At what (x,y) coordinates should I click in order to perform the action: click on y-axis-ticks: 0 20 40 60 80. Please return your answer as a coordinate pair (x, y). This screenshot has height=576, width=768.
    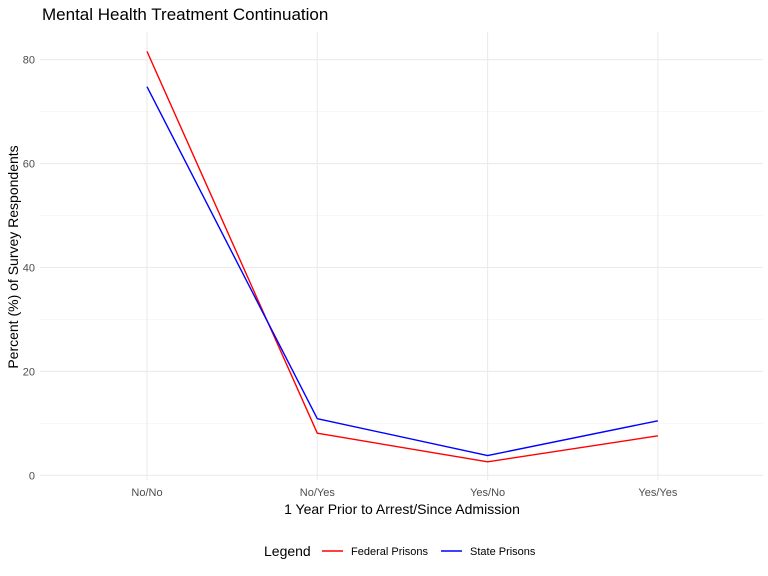
    Looking at the image, I should click on (29, 269).